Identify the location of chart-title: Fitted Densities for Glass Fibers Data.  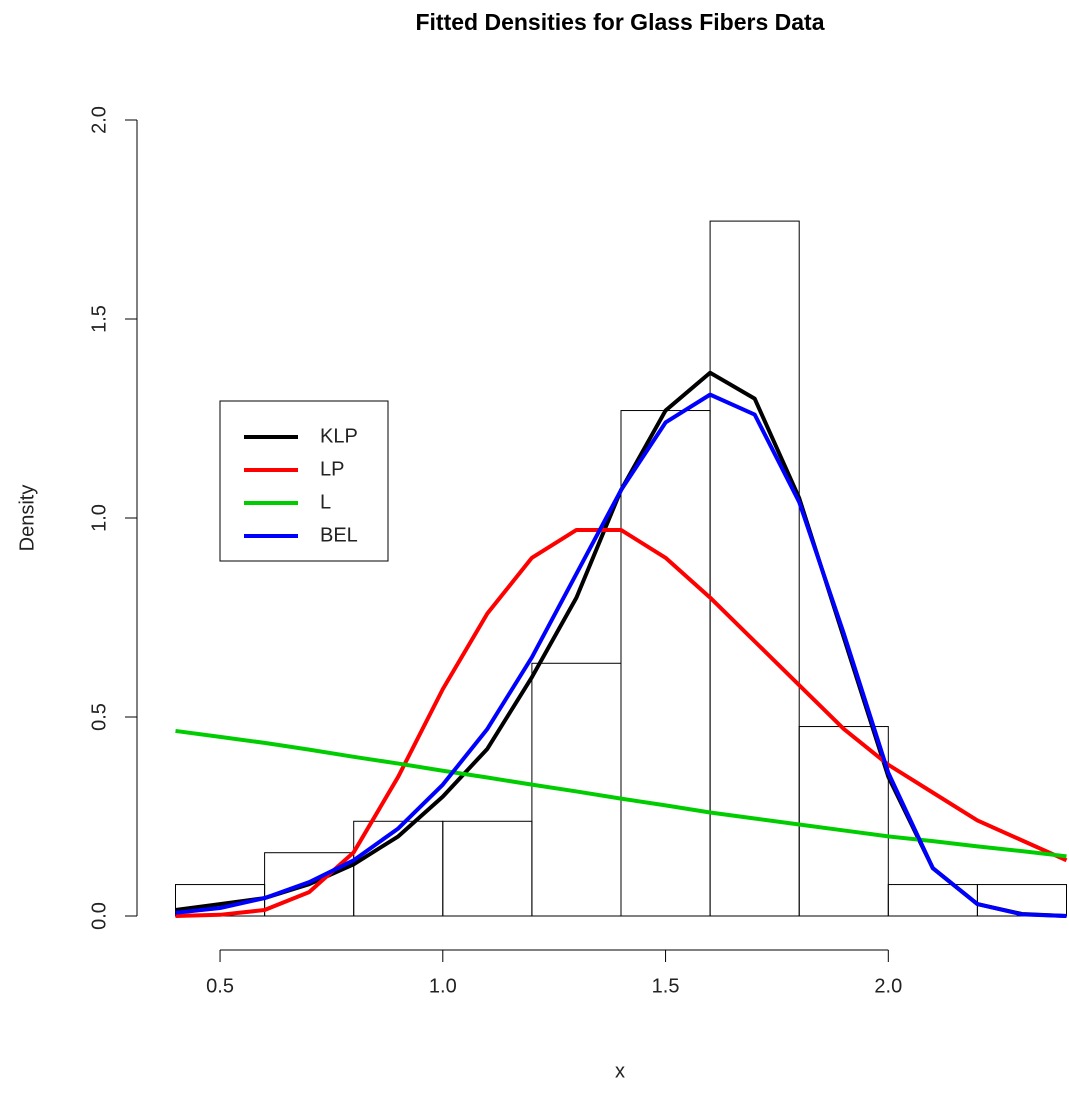
(619, 22).